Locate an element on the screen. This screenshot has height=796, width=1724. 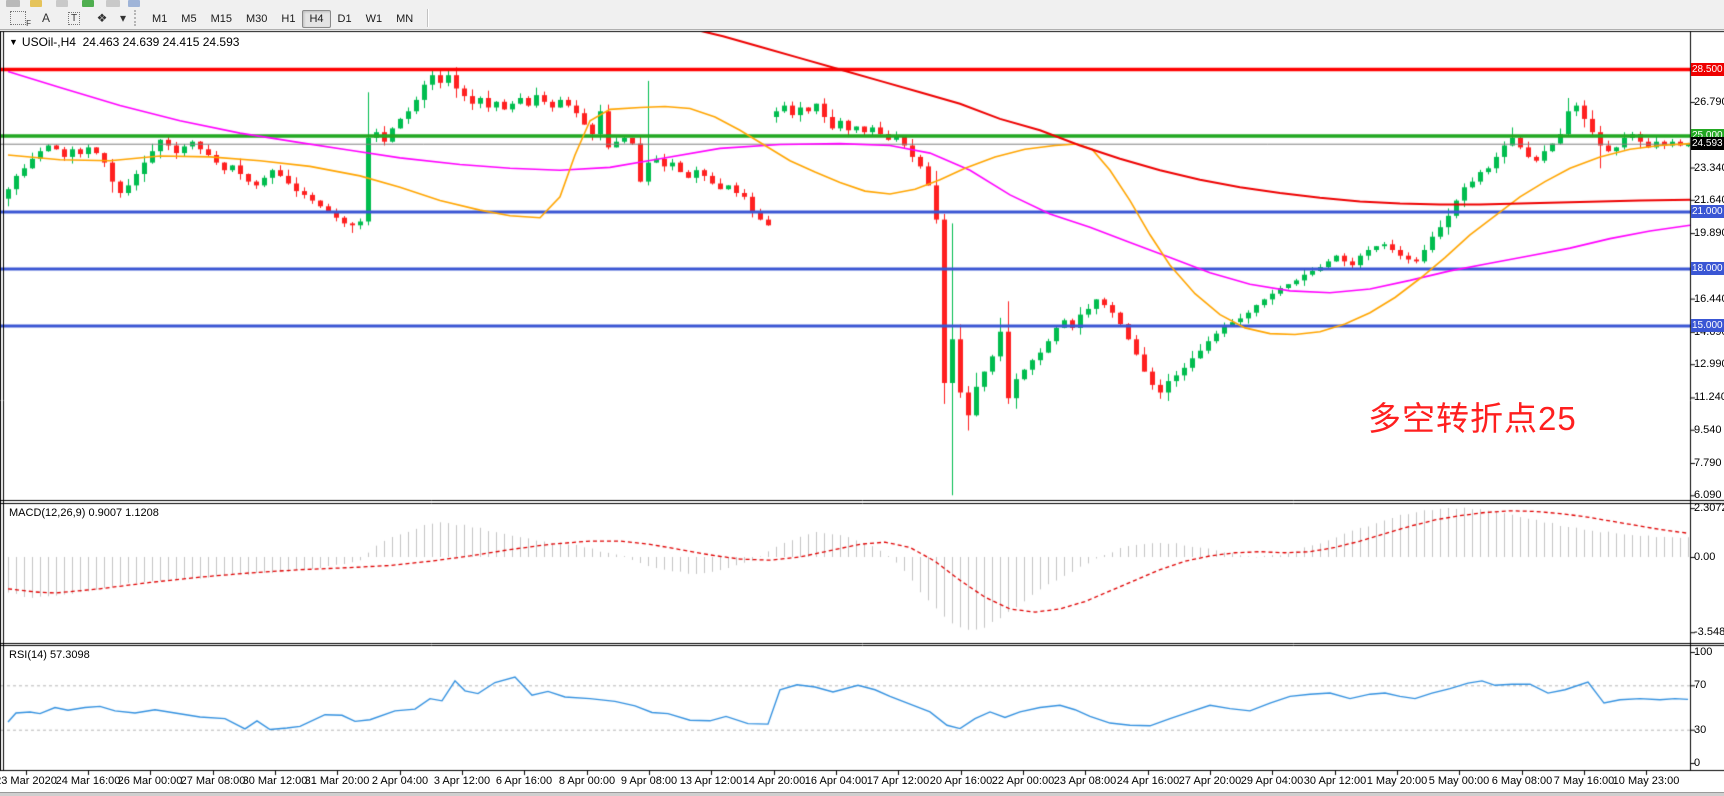
time-tick-label: 7 May 16:00 is located at coordinates (1584, 781).